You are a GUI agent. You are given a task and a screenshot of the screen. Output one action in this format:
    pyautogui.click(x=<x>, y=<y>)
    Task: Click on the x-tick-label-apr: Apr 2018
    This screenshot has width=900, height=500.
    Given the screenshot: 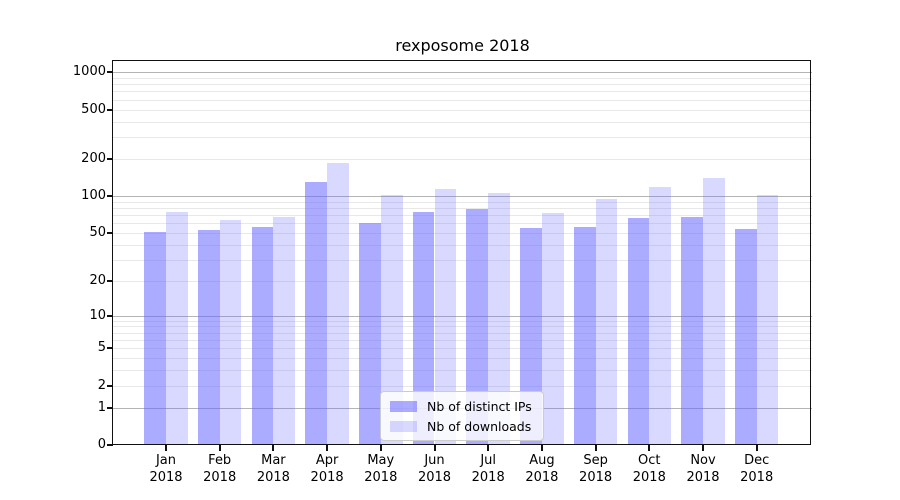 What is the action you would take?
    pyautogui.click(x=327, y=469)
    